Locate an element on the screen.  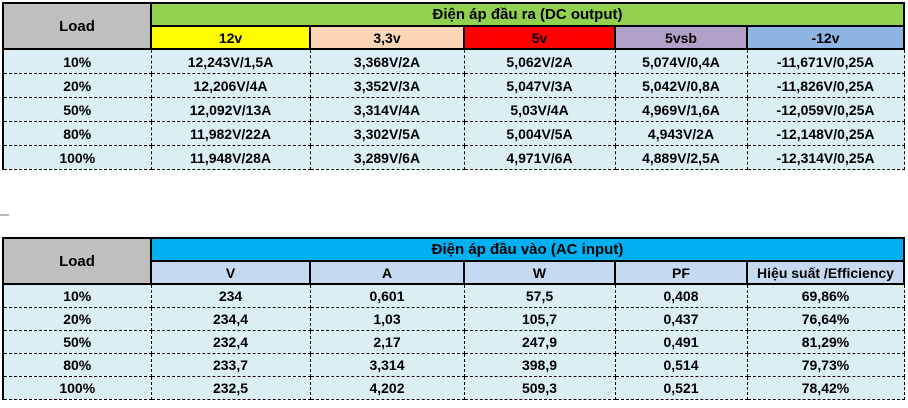
value-cell: 78,42% is located at coordinates (825, 388).